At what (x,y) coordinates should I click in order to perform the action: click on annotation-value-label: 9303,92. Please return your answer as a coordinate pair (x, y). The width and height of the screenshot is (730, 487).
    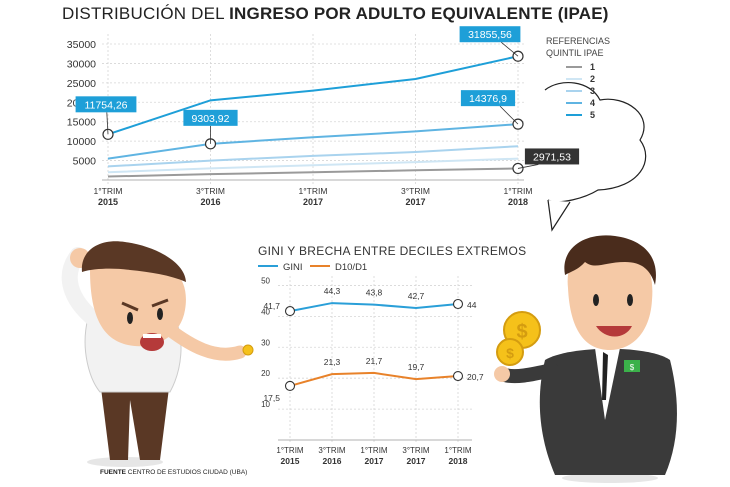
    Looking at the image, I should click on (211, 119).